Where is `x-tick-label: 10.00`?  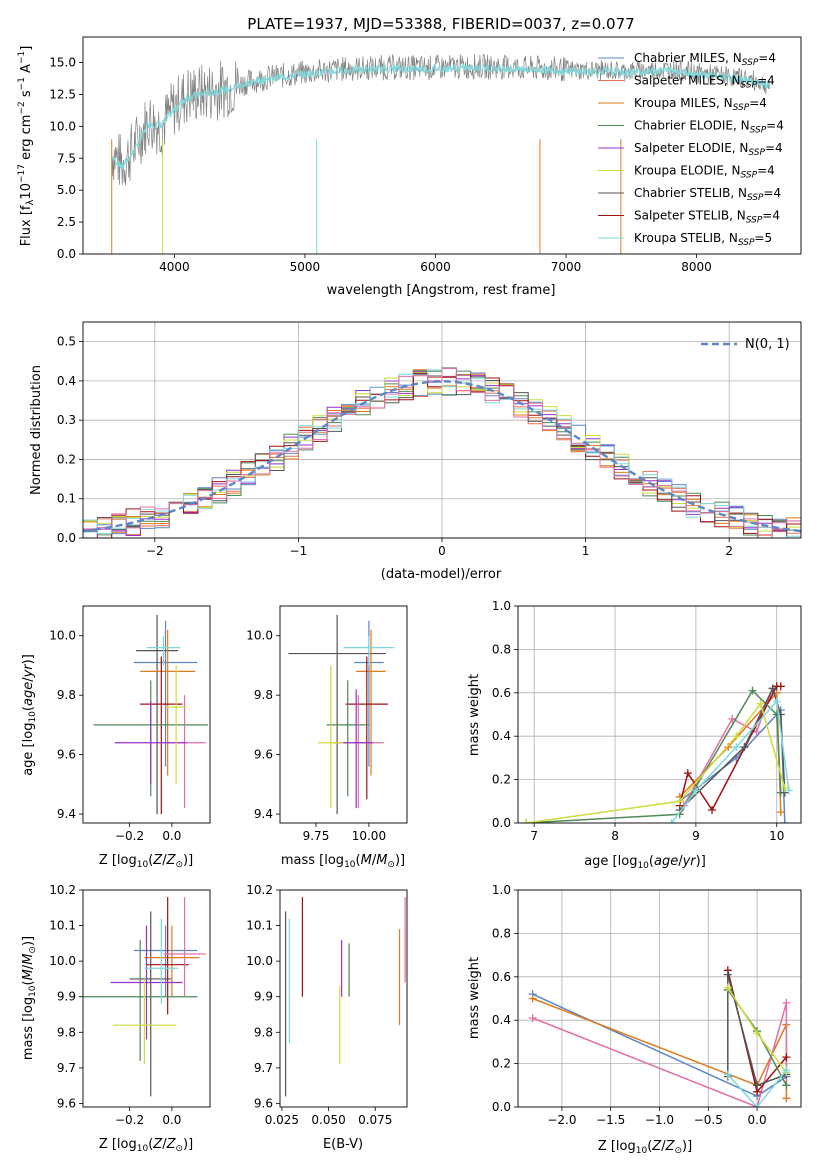
x-tick-label: 10.00 is located at coordinates (369, 836).